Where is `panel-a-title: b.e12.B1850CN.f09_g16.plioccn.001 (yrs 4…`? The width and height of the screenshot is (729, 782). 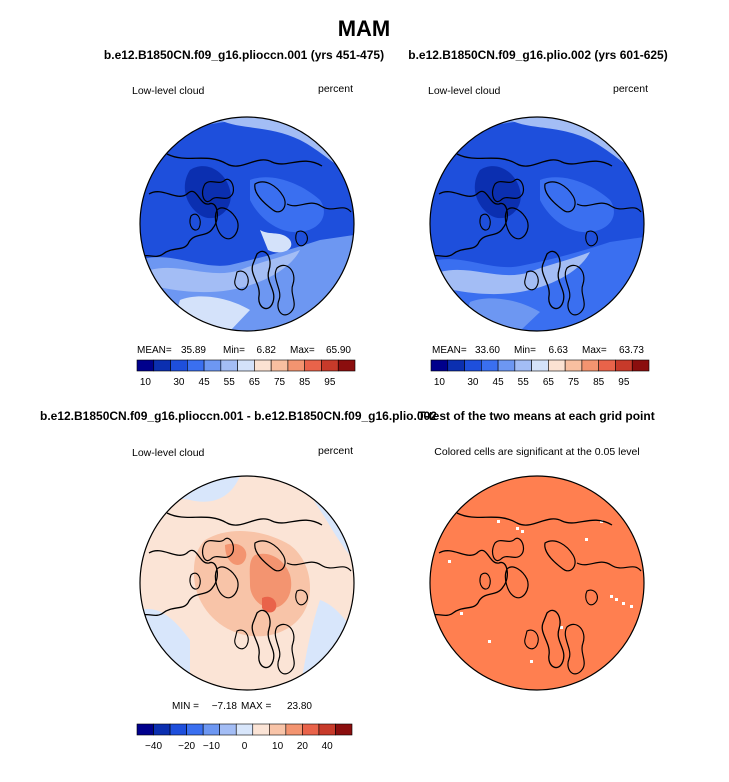 panel-a-title: b.e12.B1850CN.f09_g16.plioccn.001 (yrs 4… is located at coordinates (244, 55).